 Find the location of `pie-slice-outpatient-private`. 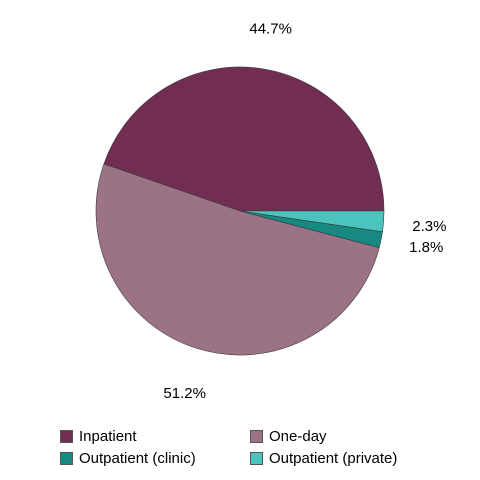

pie-slice-outpatient-private is located at coordinates (312, 221).